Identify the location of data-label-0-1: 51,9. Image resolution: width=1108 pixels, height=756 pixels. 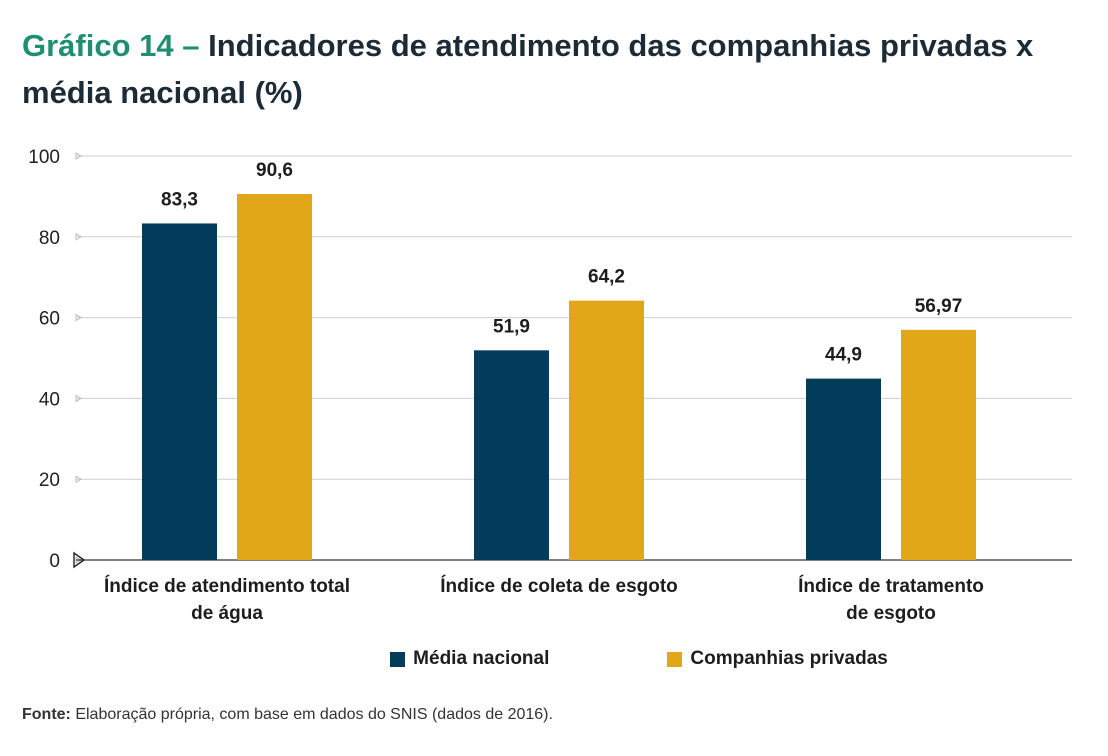
(511, 326).